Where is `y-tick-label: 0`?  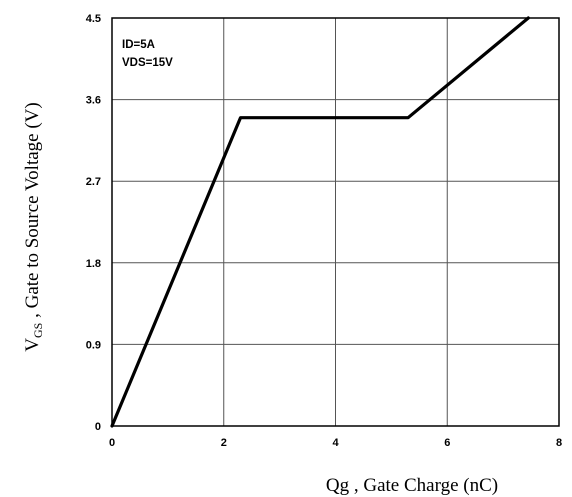
y-tick-label: 0 is located at coordinates (98, 427).